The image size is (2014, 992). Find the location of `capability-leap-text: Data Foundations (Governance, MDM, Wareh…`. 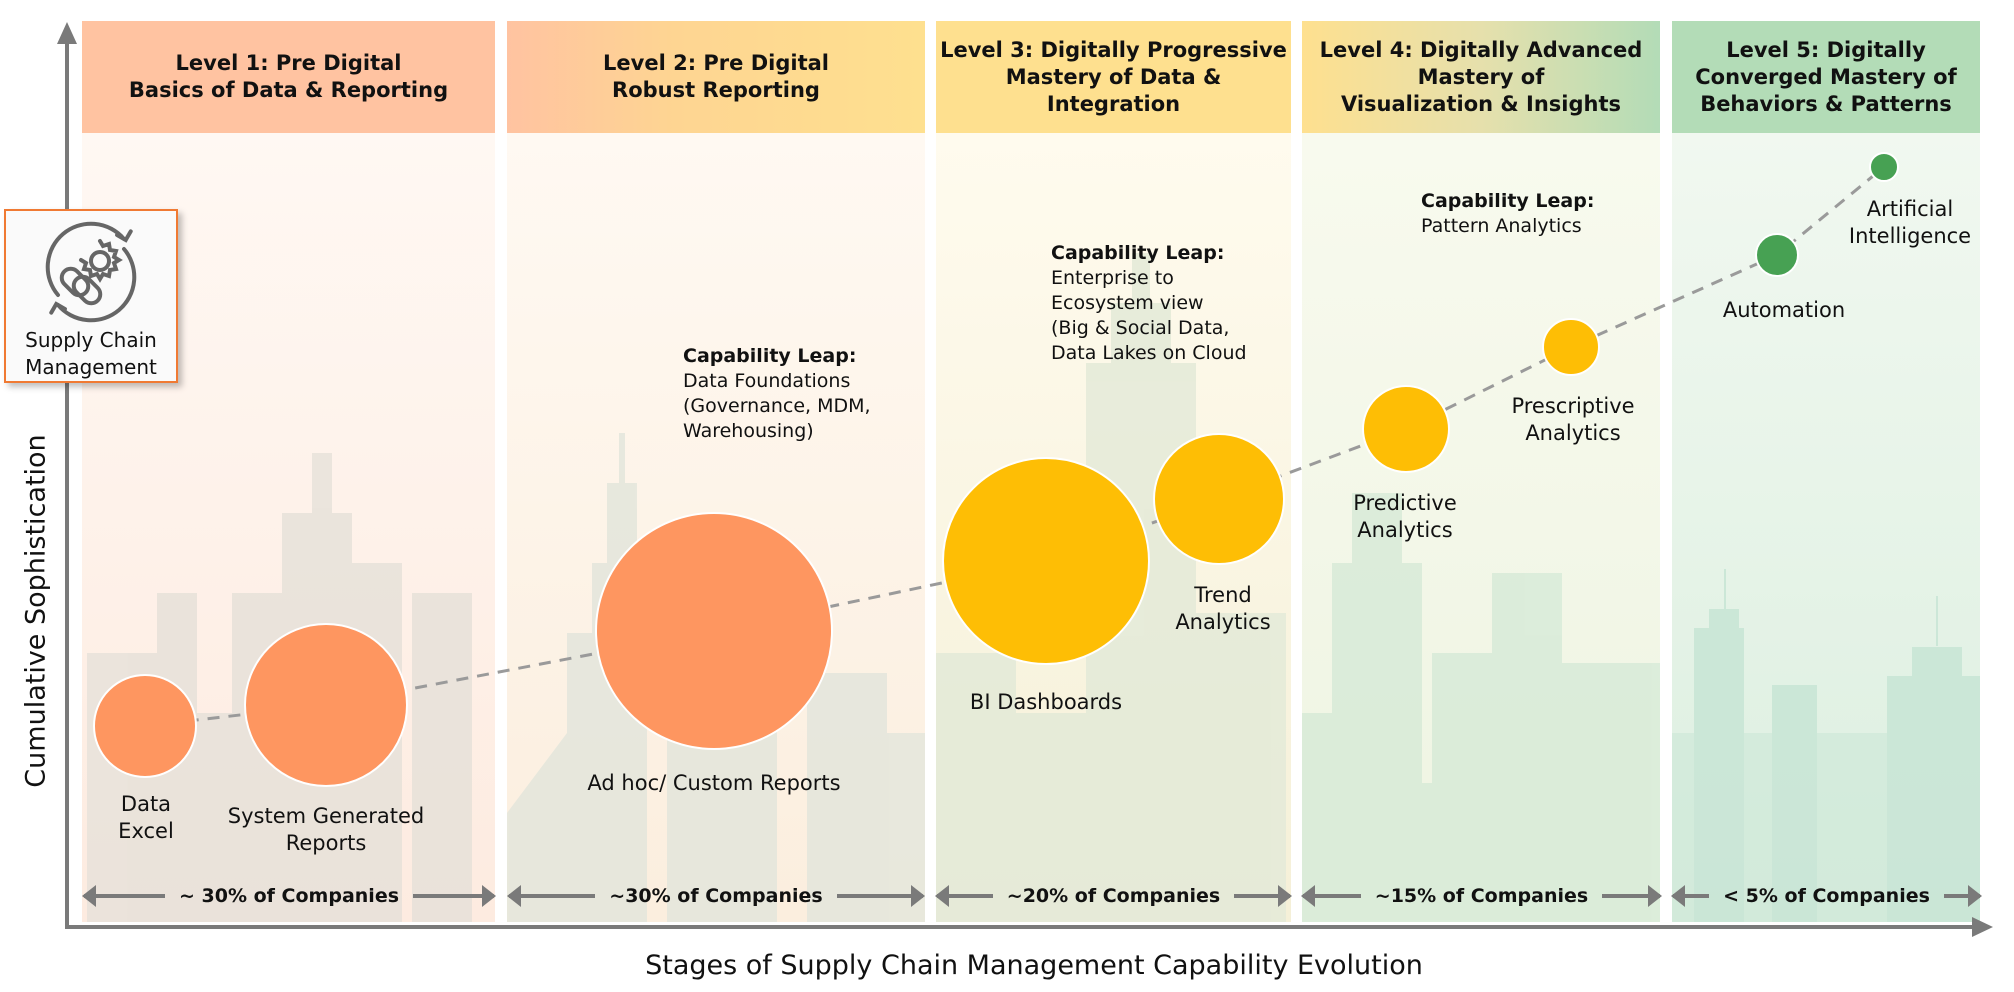

capability-leap-text: Data Foundations (Governance, MDM, Wareh… is located at coordinates (777, 406).